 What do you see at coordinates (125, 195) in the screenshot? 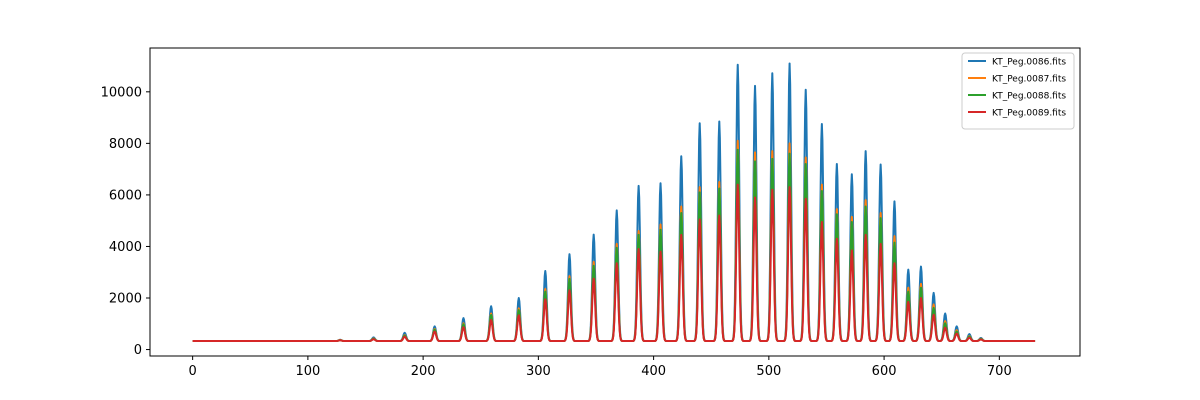
I see `y-tick-label: 6000` at bounding box center [125, 195].